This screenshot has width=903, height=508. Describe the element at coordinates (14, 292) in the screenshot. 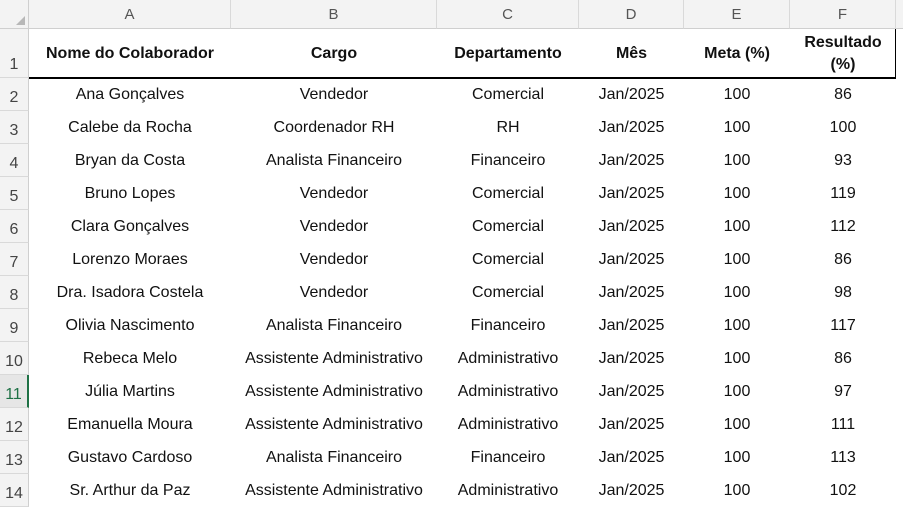

I see `row-header-8: 8` at that location.